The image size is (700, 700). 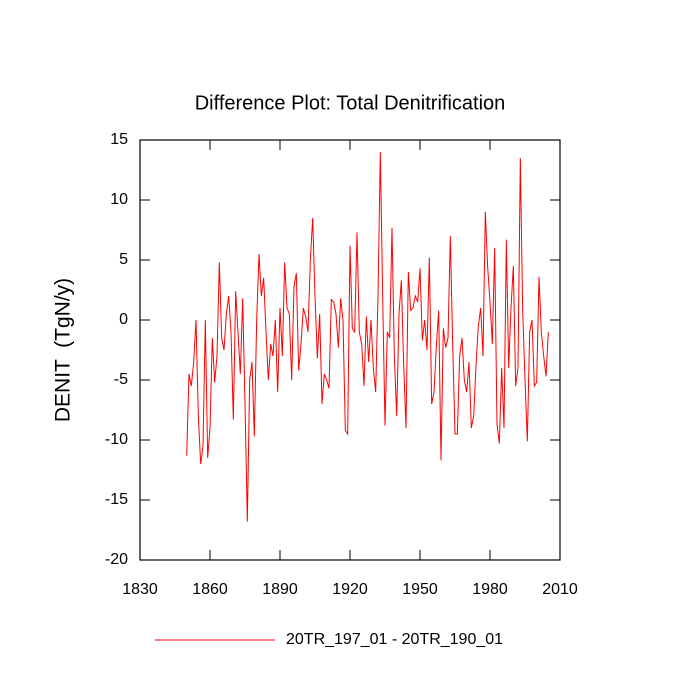 I want to click on x-tick-label: 1980, so click(x=490, y=589).